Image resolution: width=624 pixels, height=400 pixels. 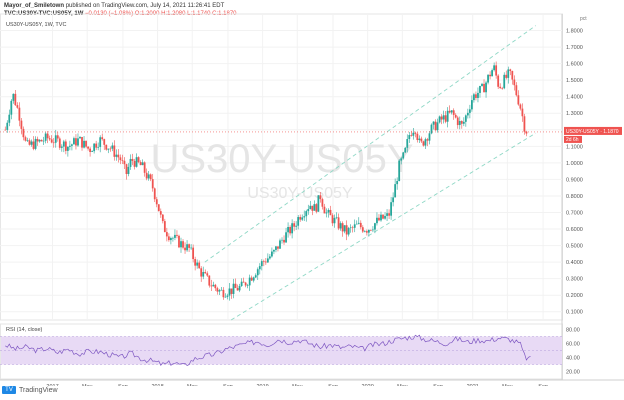 What do you see at coordinates (268, 350) in the screenshot?
I see `rsi-line` at bounding box center [268, 350].